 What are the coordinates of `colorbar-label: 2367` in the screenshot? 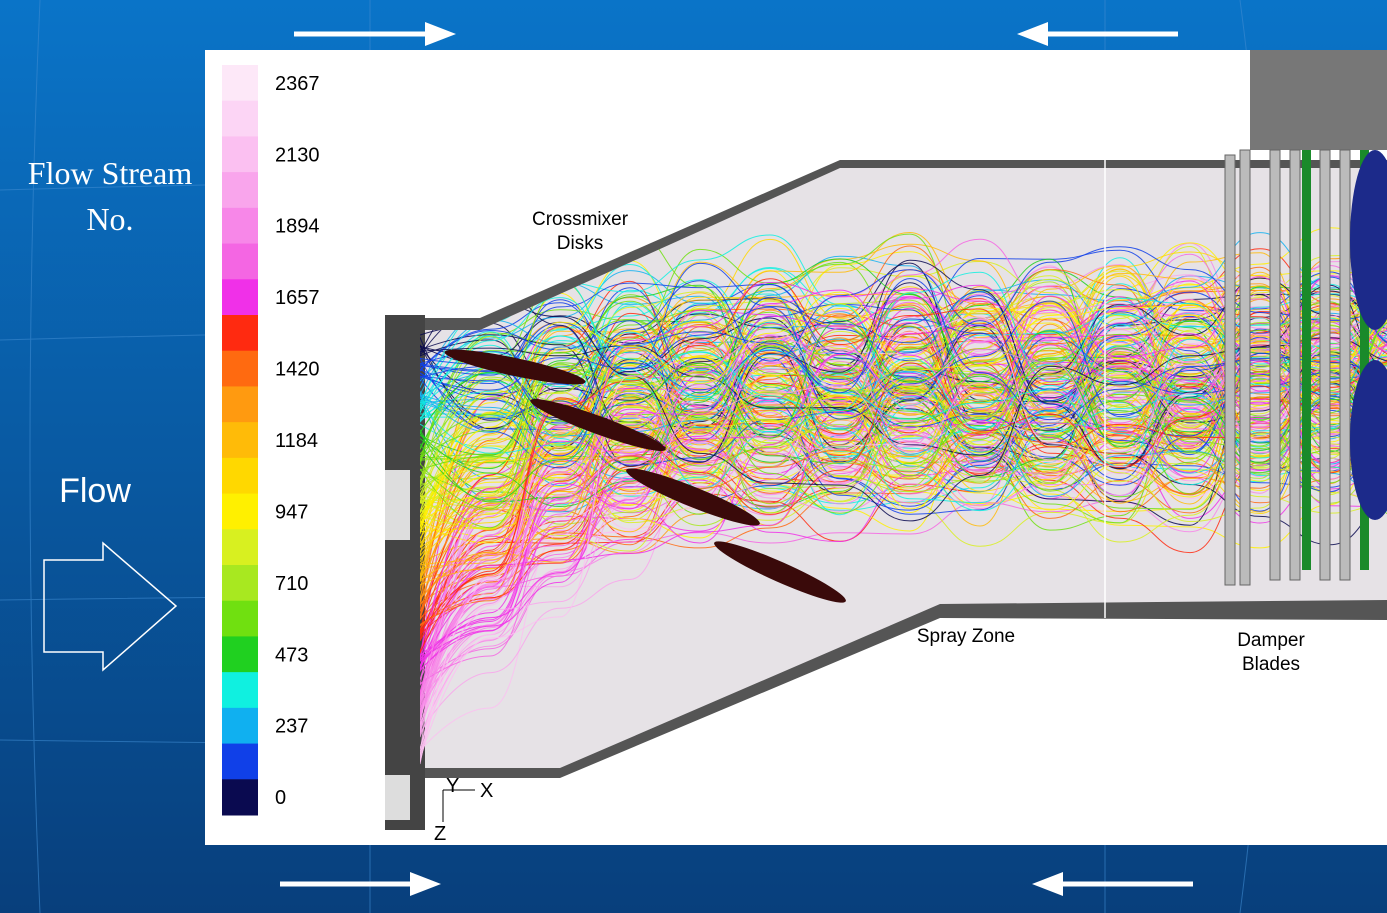 It's located at (297, 84).